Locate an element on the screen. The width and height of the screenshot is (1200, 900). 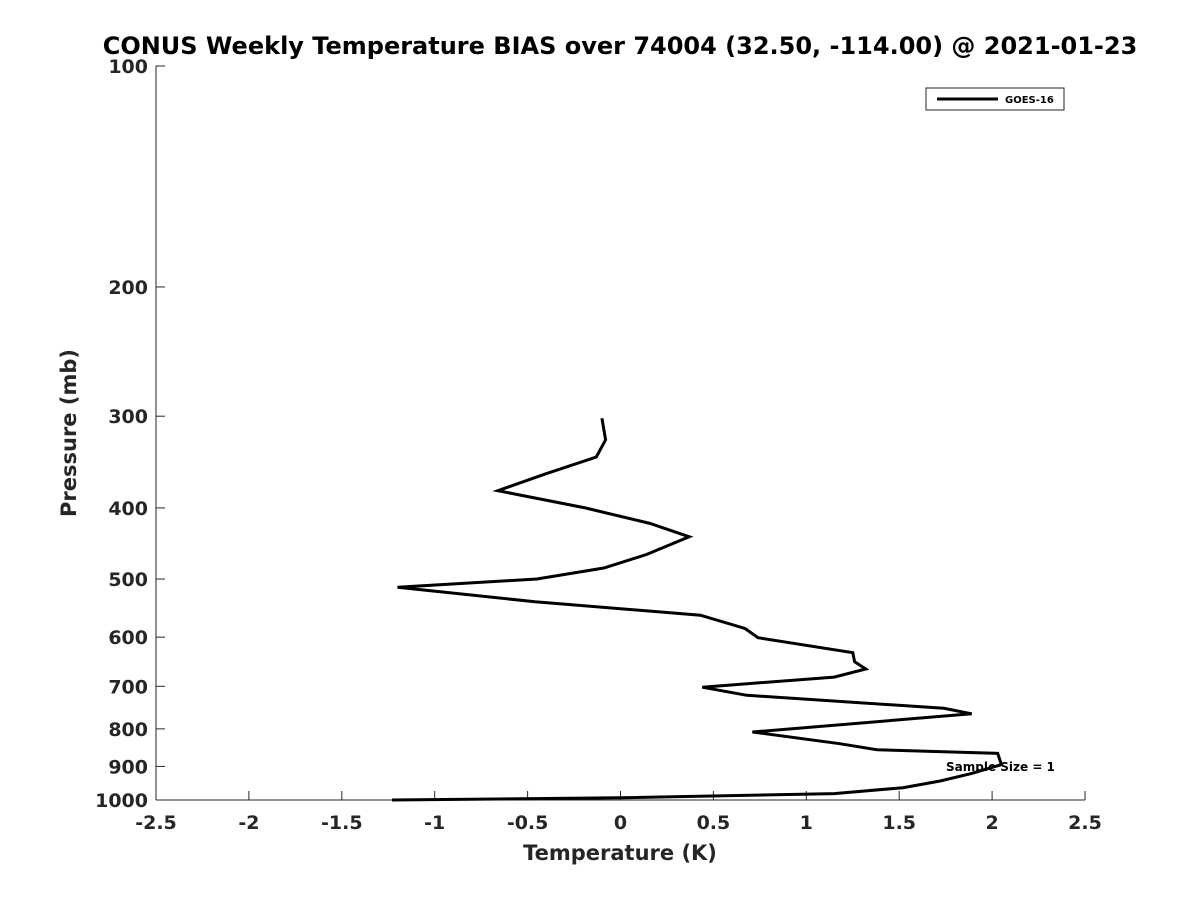
y-tick-label: 800 is located at coordinates (128, 730).